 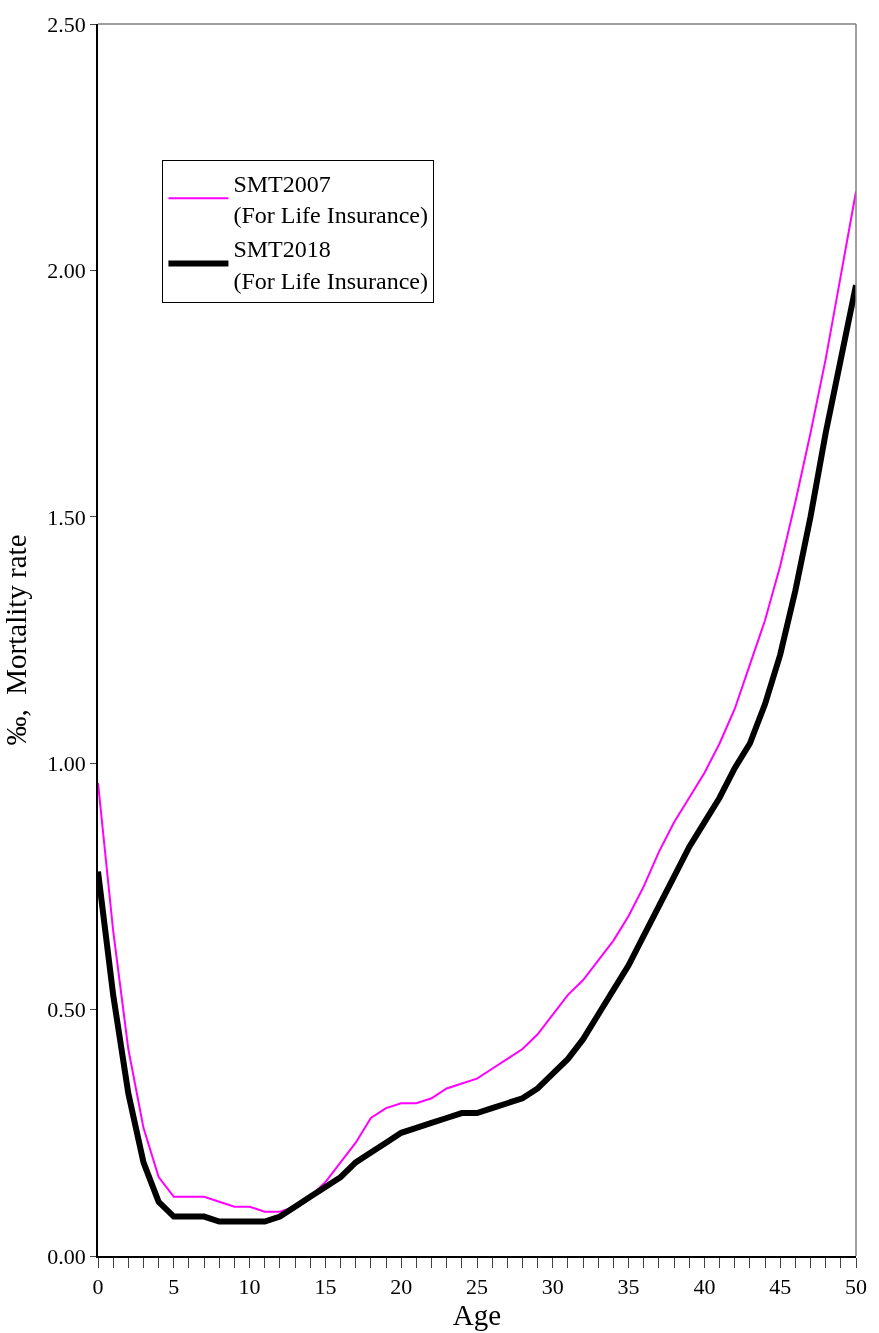 I want to click on legend-label: SMT2018 (For Life Insurance), so click(x=331, y=265).